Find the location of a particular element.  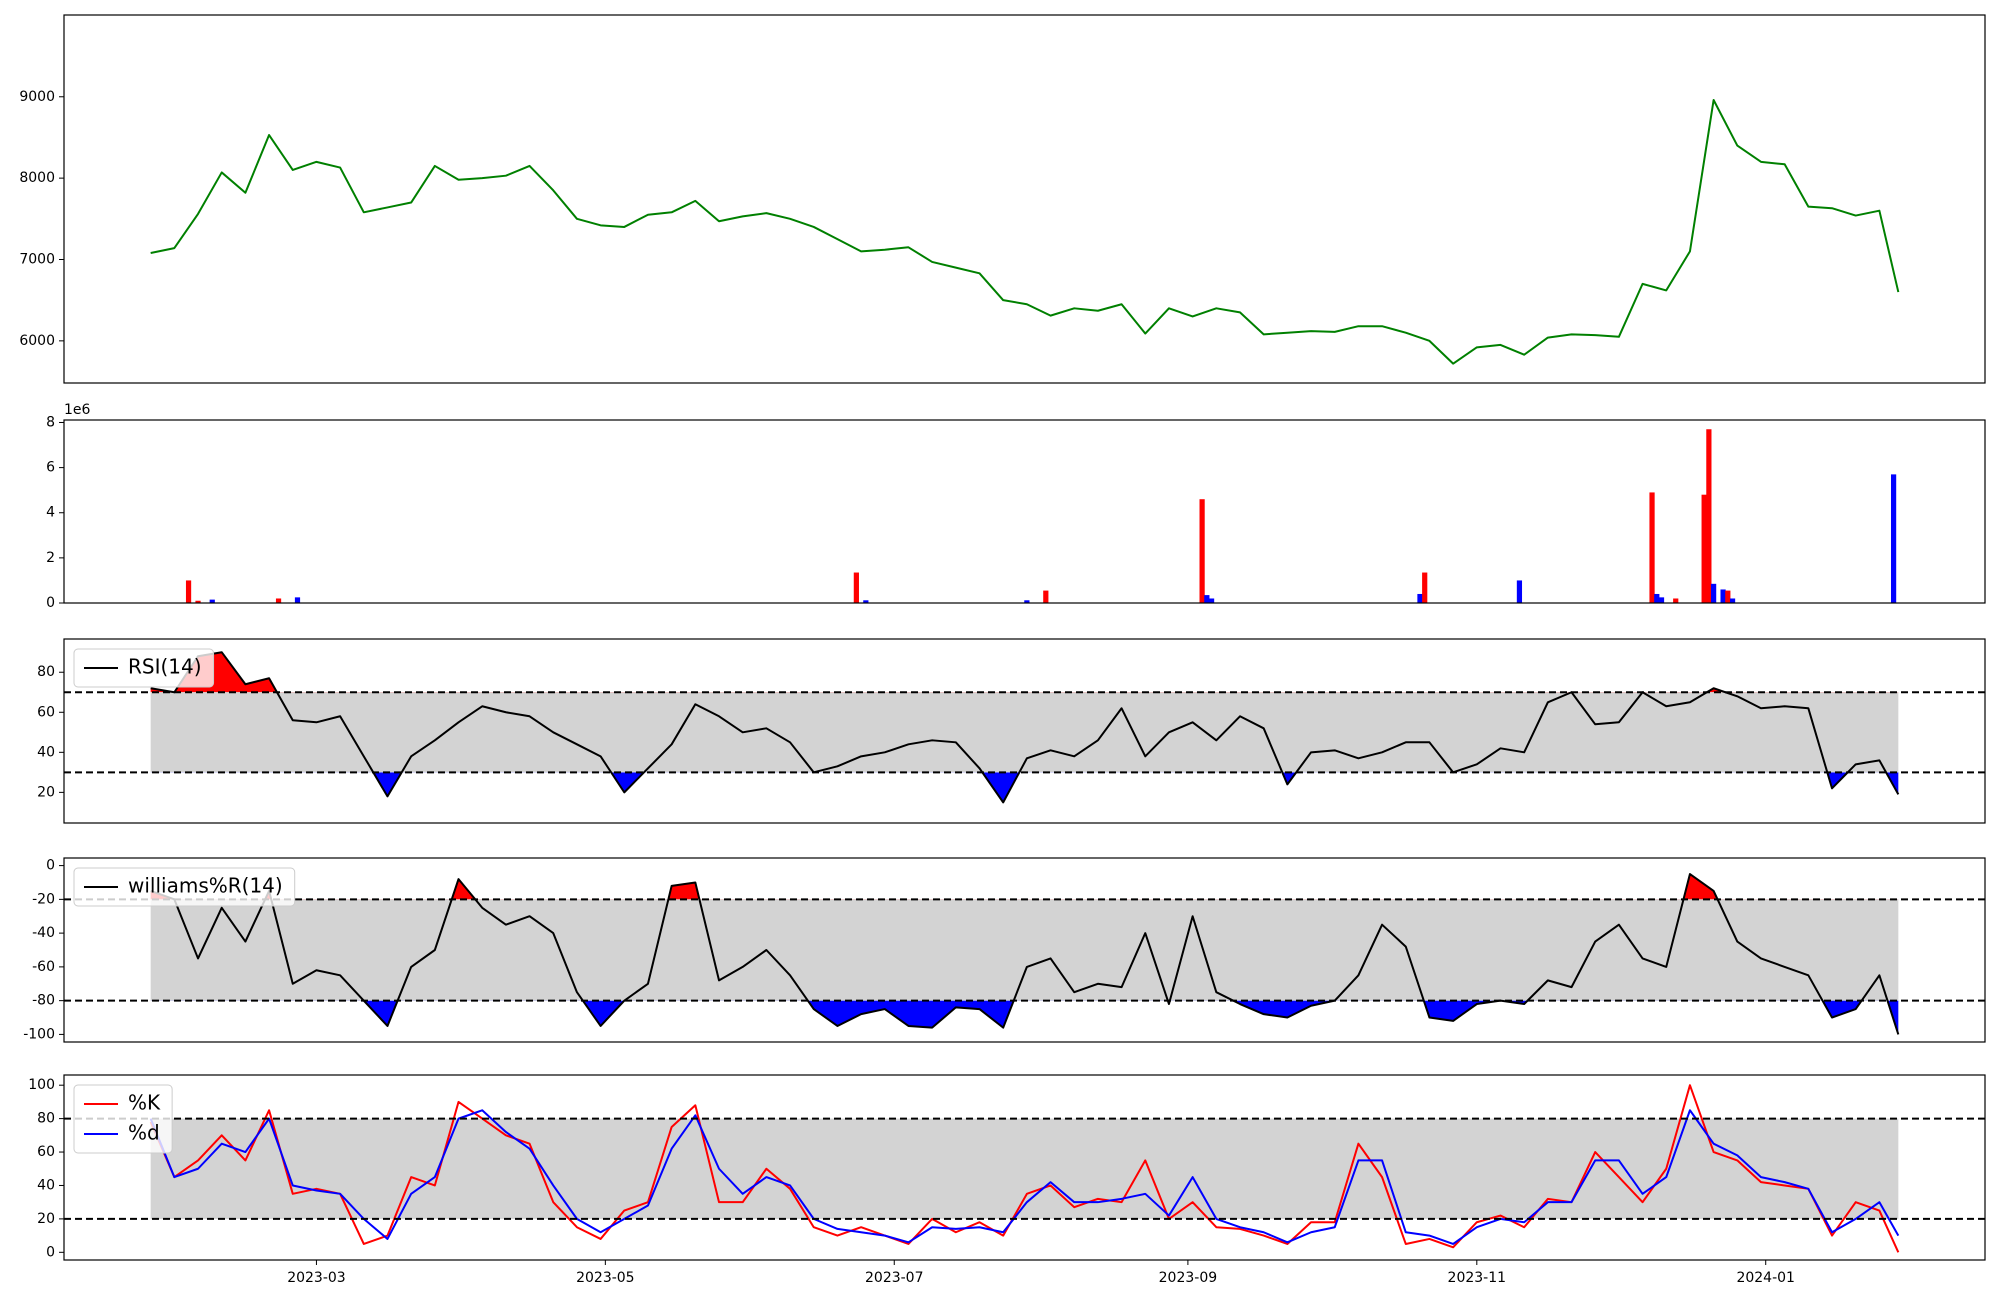

y-tick-label: 2 is located at coordinates (50, 558).